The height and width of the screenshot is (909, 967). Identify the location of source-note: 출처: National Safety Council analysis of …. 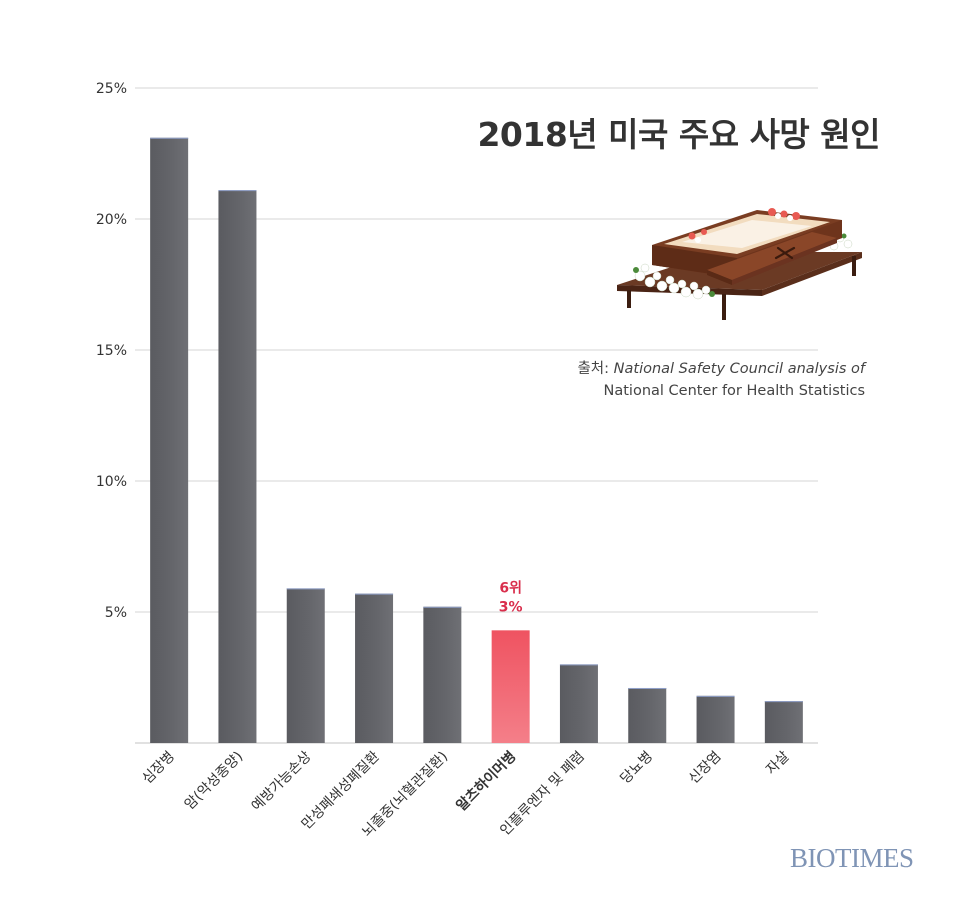
(702, 380).